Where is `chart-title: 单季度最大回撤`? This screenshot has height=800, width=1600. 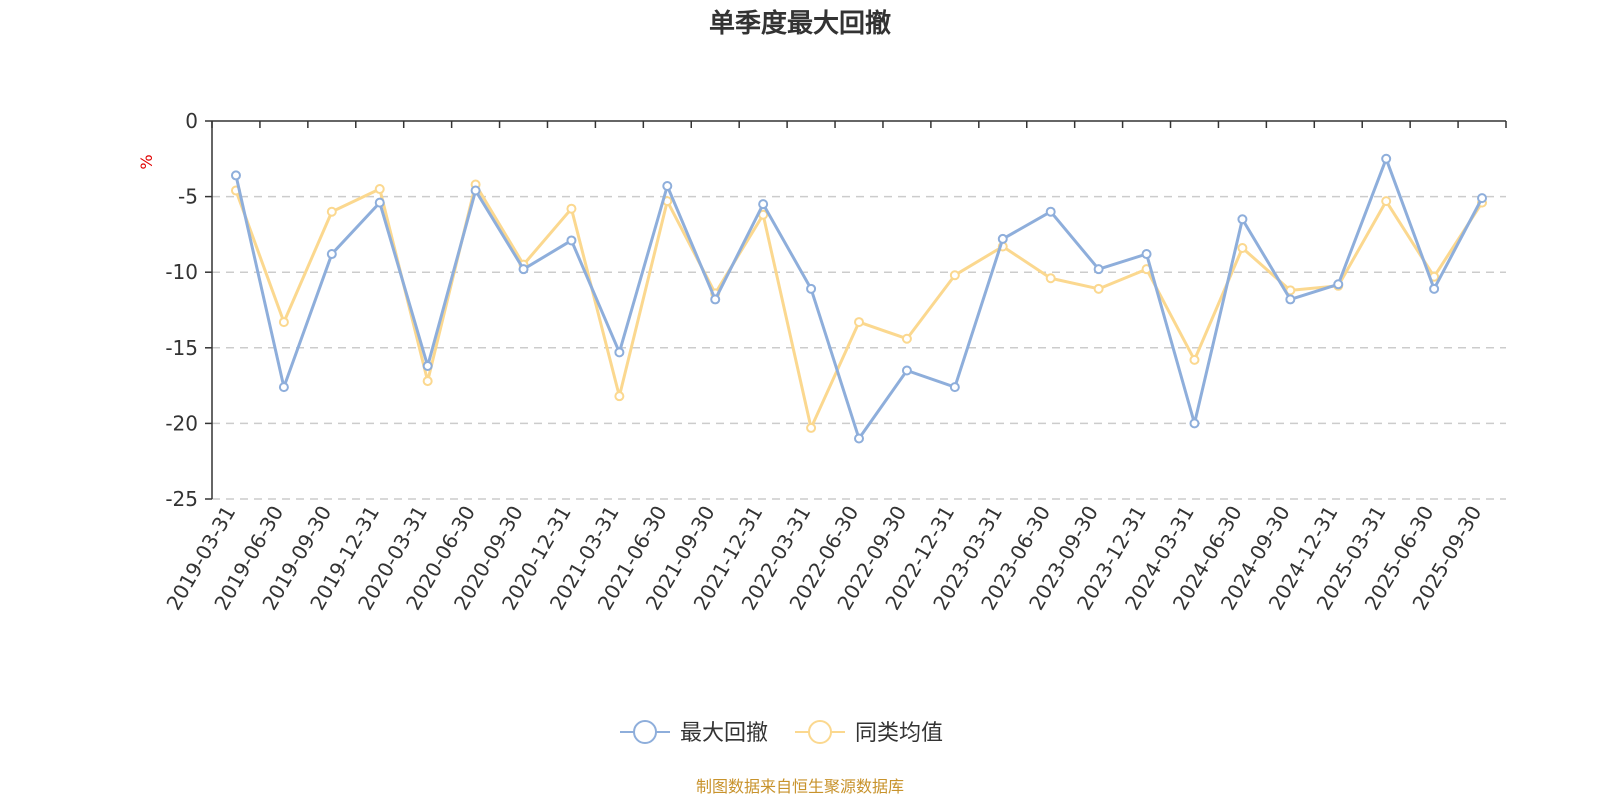 chart-title: 单季度最大回撤 is located at coordinates (800, 23).